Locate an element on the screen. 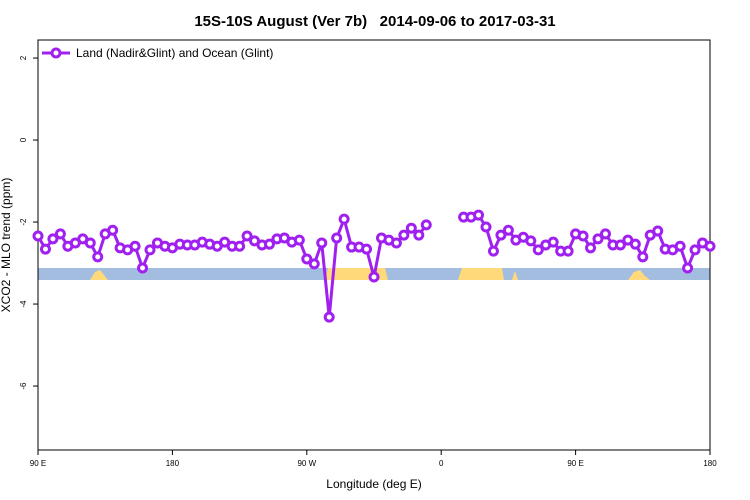 This screenshot has width=750, height=500. y-tick-label: 2 is located at coordinates (23, 57).